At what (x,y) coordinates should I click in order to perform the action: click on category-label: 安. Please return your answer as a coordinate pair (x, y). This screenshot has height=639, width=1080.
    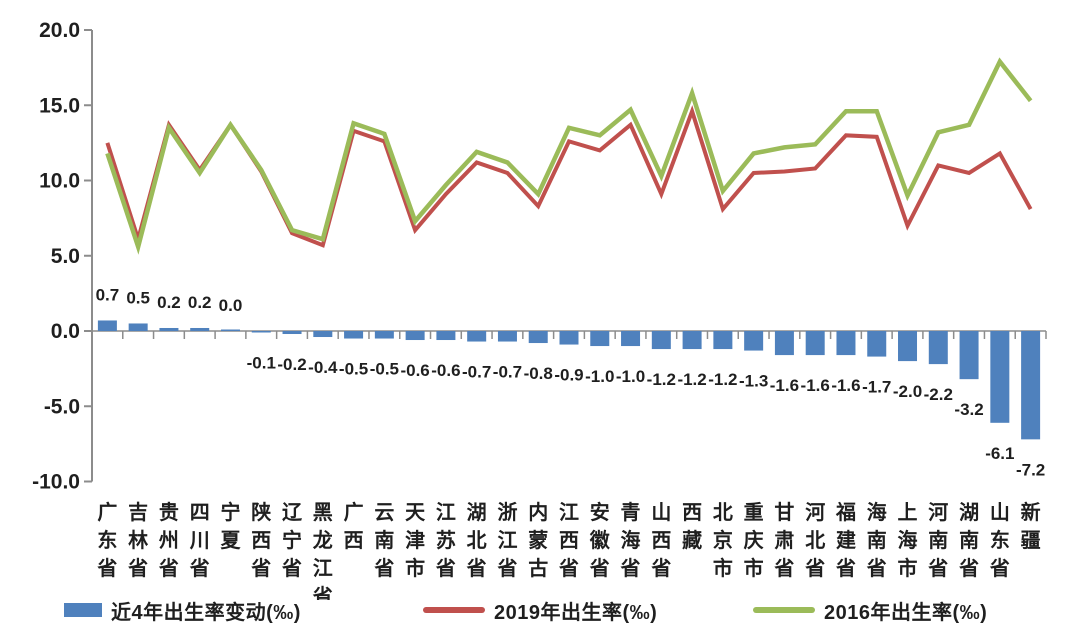
    Looking at the image, I should click on (600, 512).